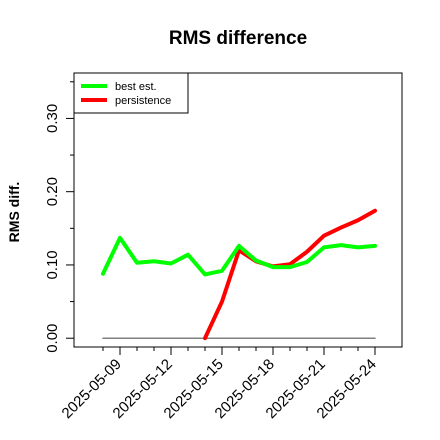 Image resolution: width=440 pixels, height=440 pixels. I want to click on legend: best est. persistence, so click(131, 93).